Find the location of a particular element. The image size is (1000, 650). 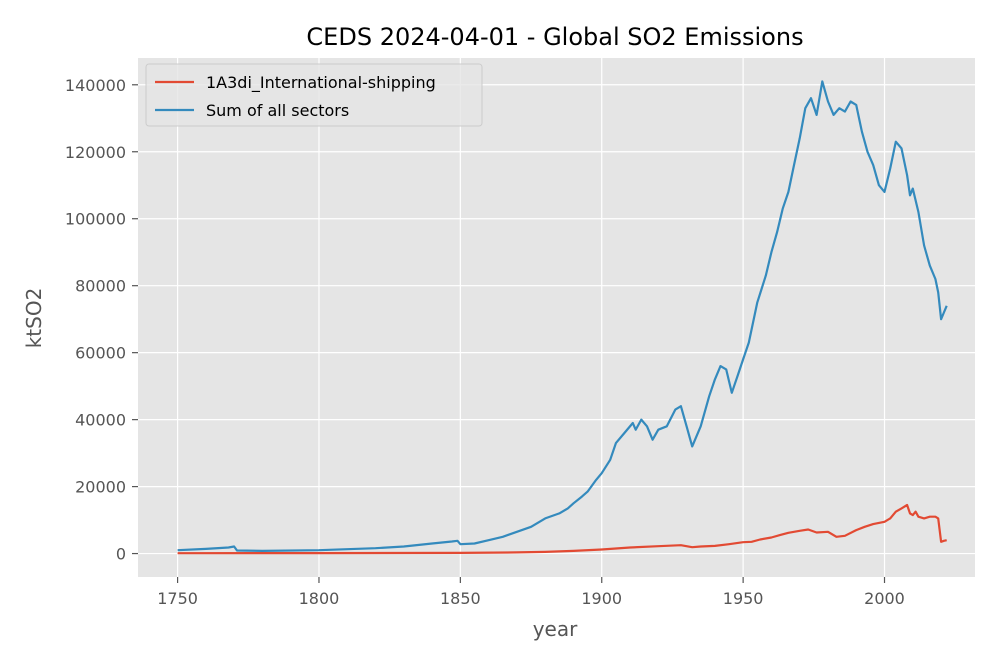

legend-box is located at coordinates (314, 95).